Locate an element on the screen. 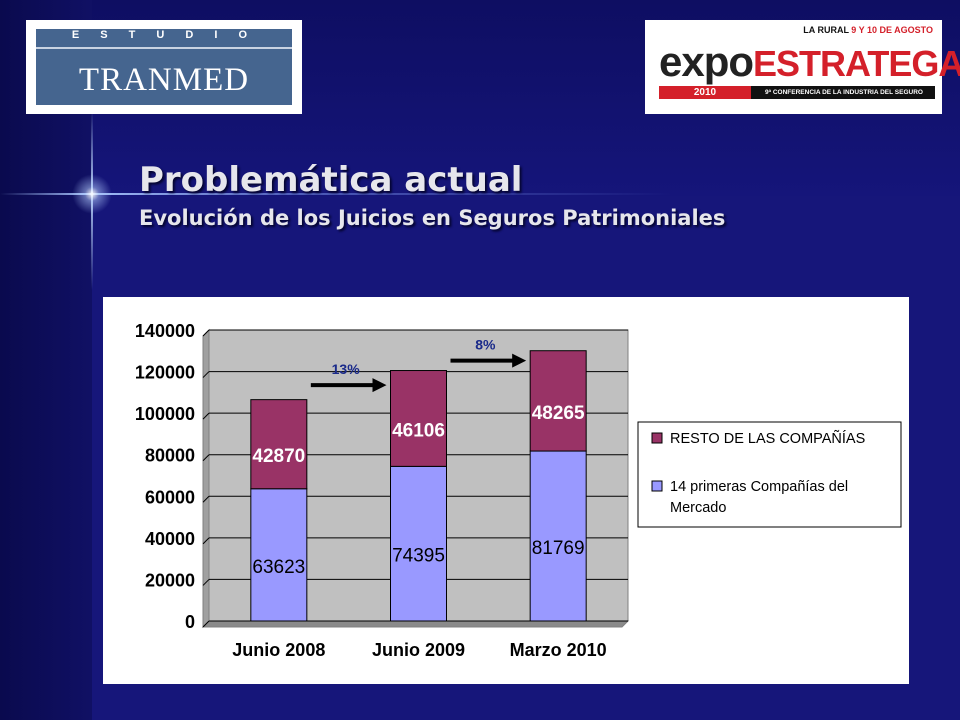 The height and width of the screenshot is (720, 960). bar-data-label: 48265 is located at coordinates (558, 413).